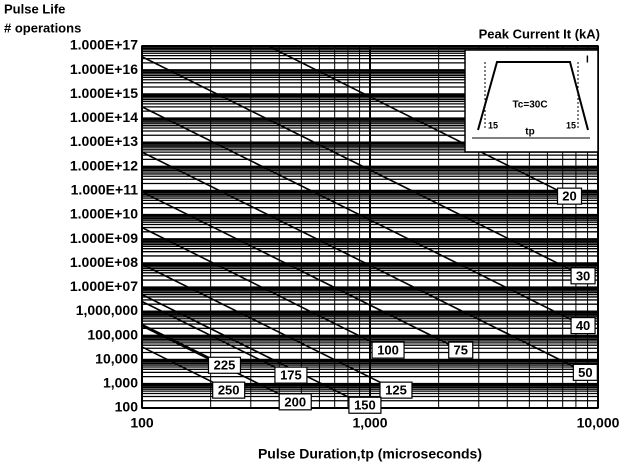 This screenshot has height=468, width=642. I want to click on inset-width: tp, so click(529, 132).